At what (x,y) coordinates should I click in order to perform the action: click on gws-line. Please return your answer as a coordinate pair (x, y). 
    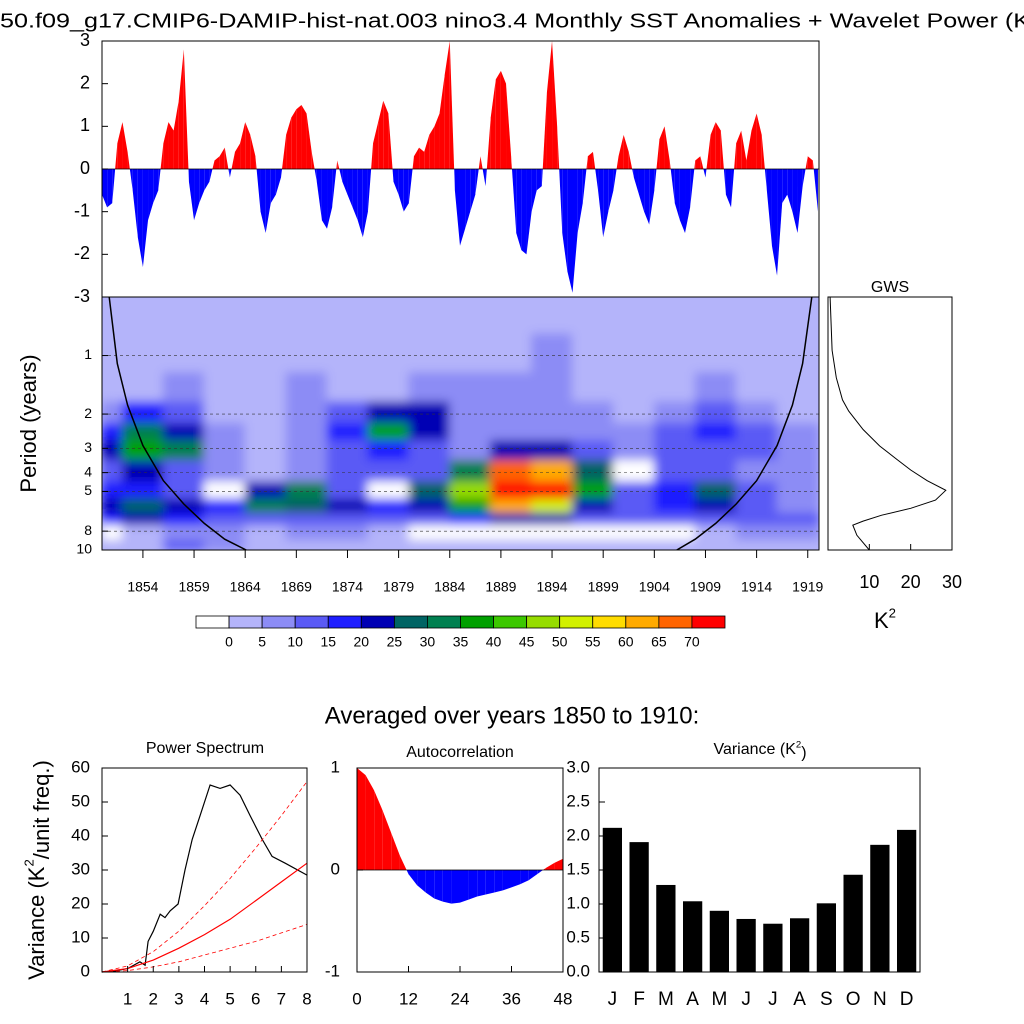
    Looking at the image, I should click on (888, 423).